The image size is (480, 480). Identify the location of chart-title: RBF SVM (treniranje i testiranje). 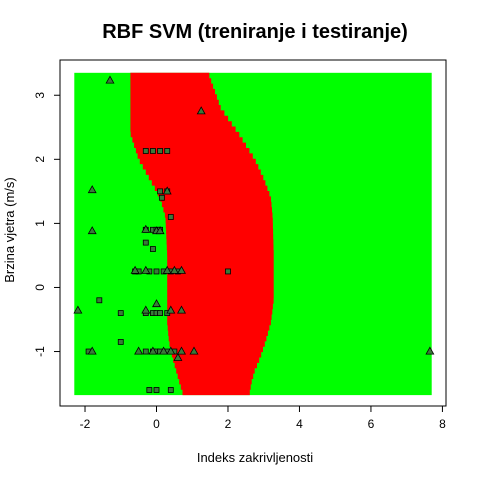
(255, 32).